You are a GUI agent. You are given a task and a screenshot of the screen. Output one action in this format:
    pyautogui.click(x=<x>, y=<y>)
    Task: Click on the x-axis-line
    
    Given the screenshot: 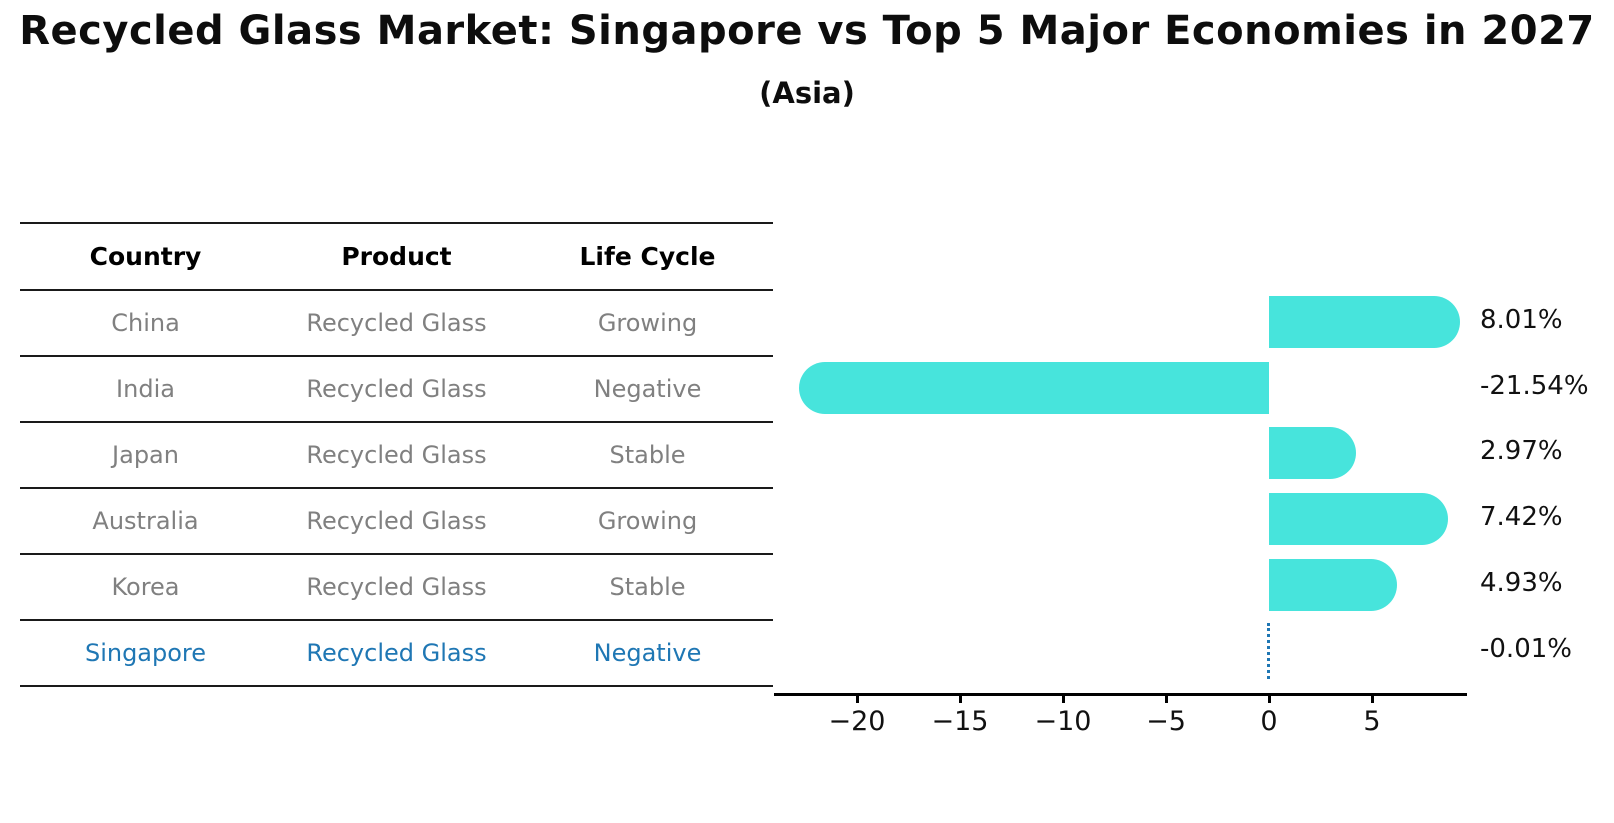 What is the action you would take?
    pyautogui.click(x=1120, y=694)
    